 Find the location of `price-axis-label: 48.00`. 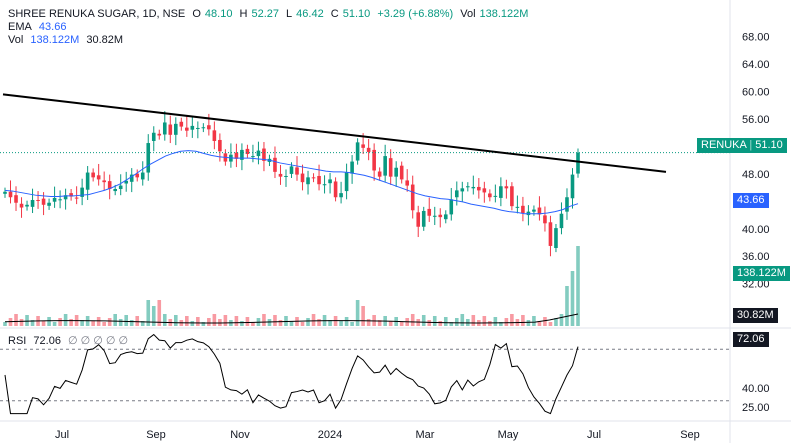

price-axis-label: 48.00 is located at coordinates (756, 175).